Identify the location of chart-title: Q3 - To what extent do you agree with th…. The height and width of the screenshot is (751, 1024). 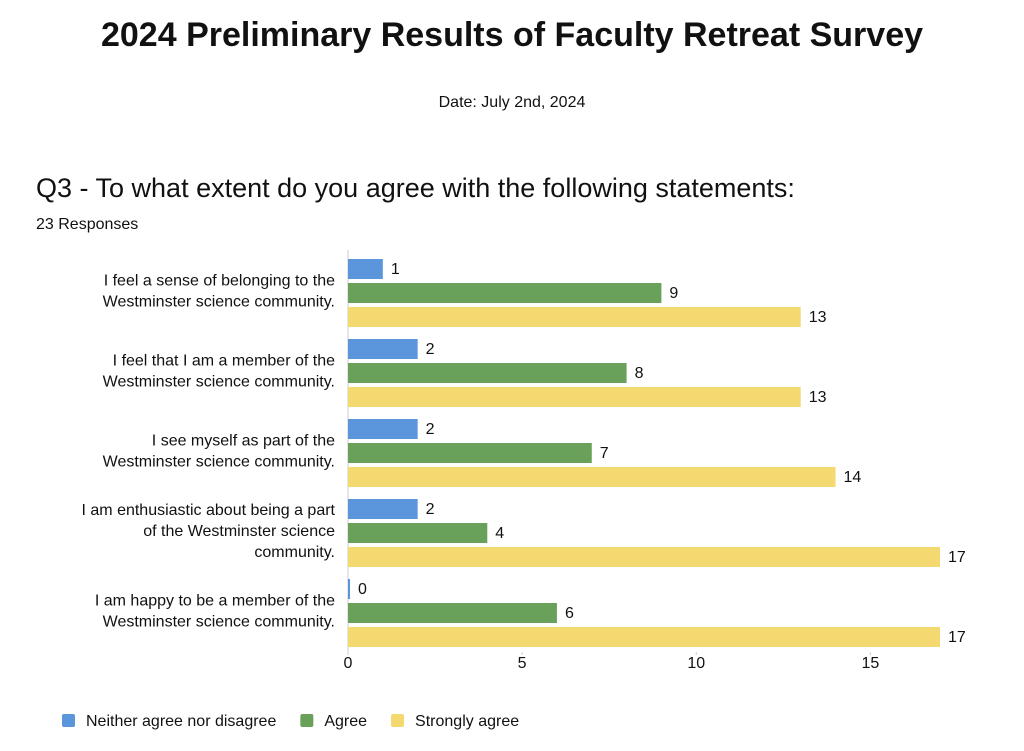
(415, 188).